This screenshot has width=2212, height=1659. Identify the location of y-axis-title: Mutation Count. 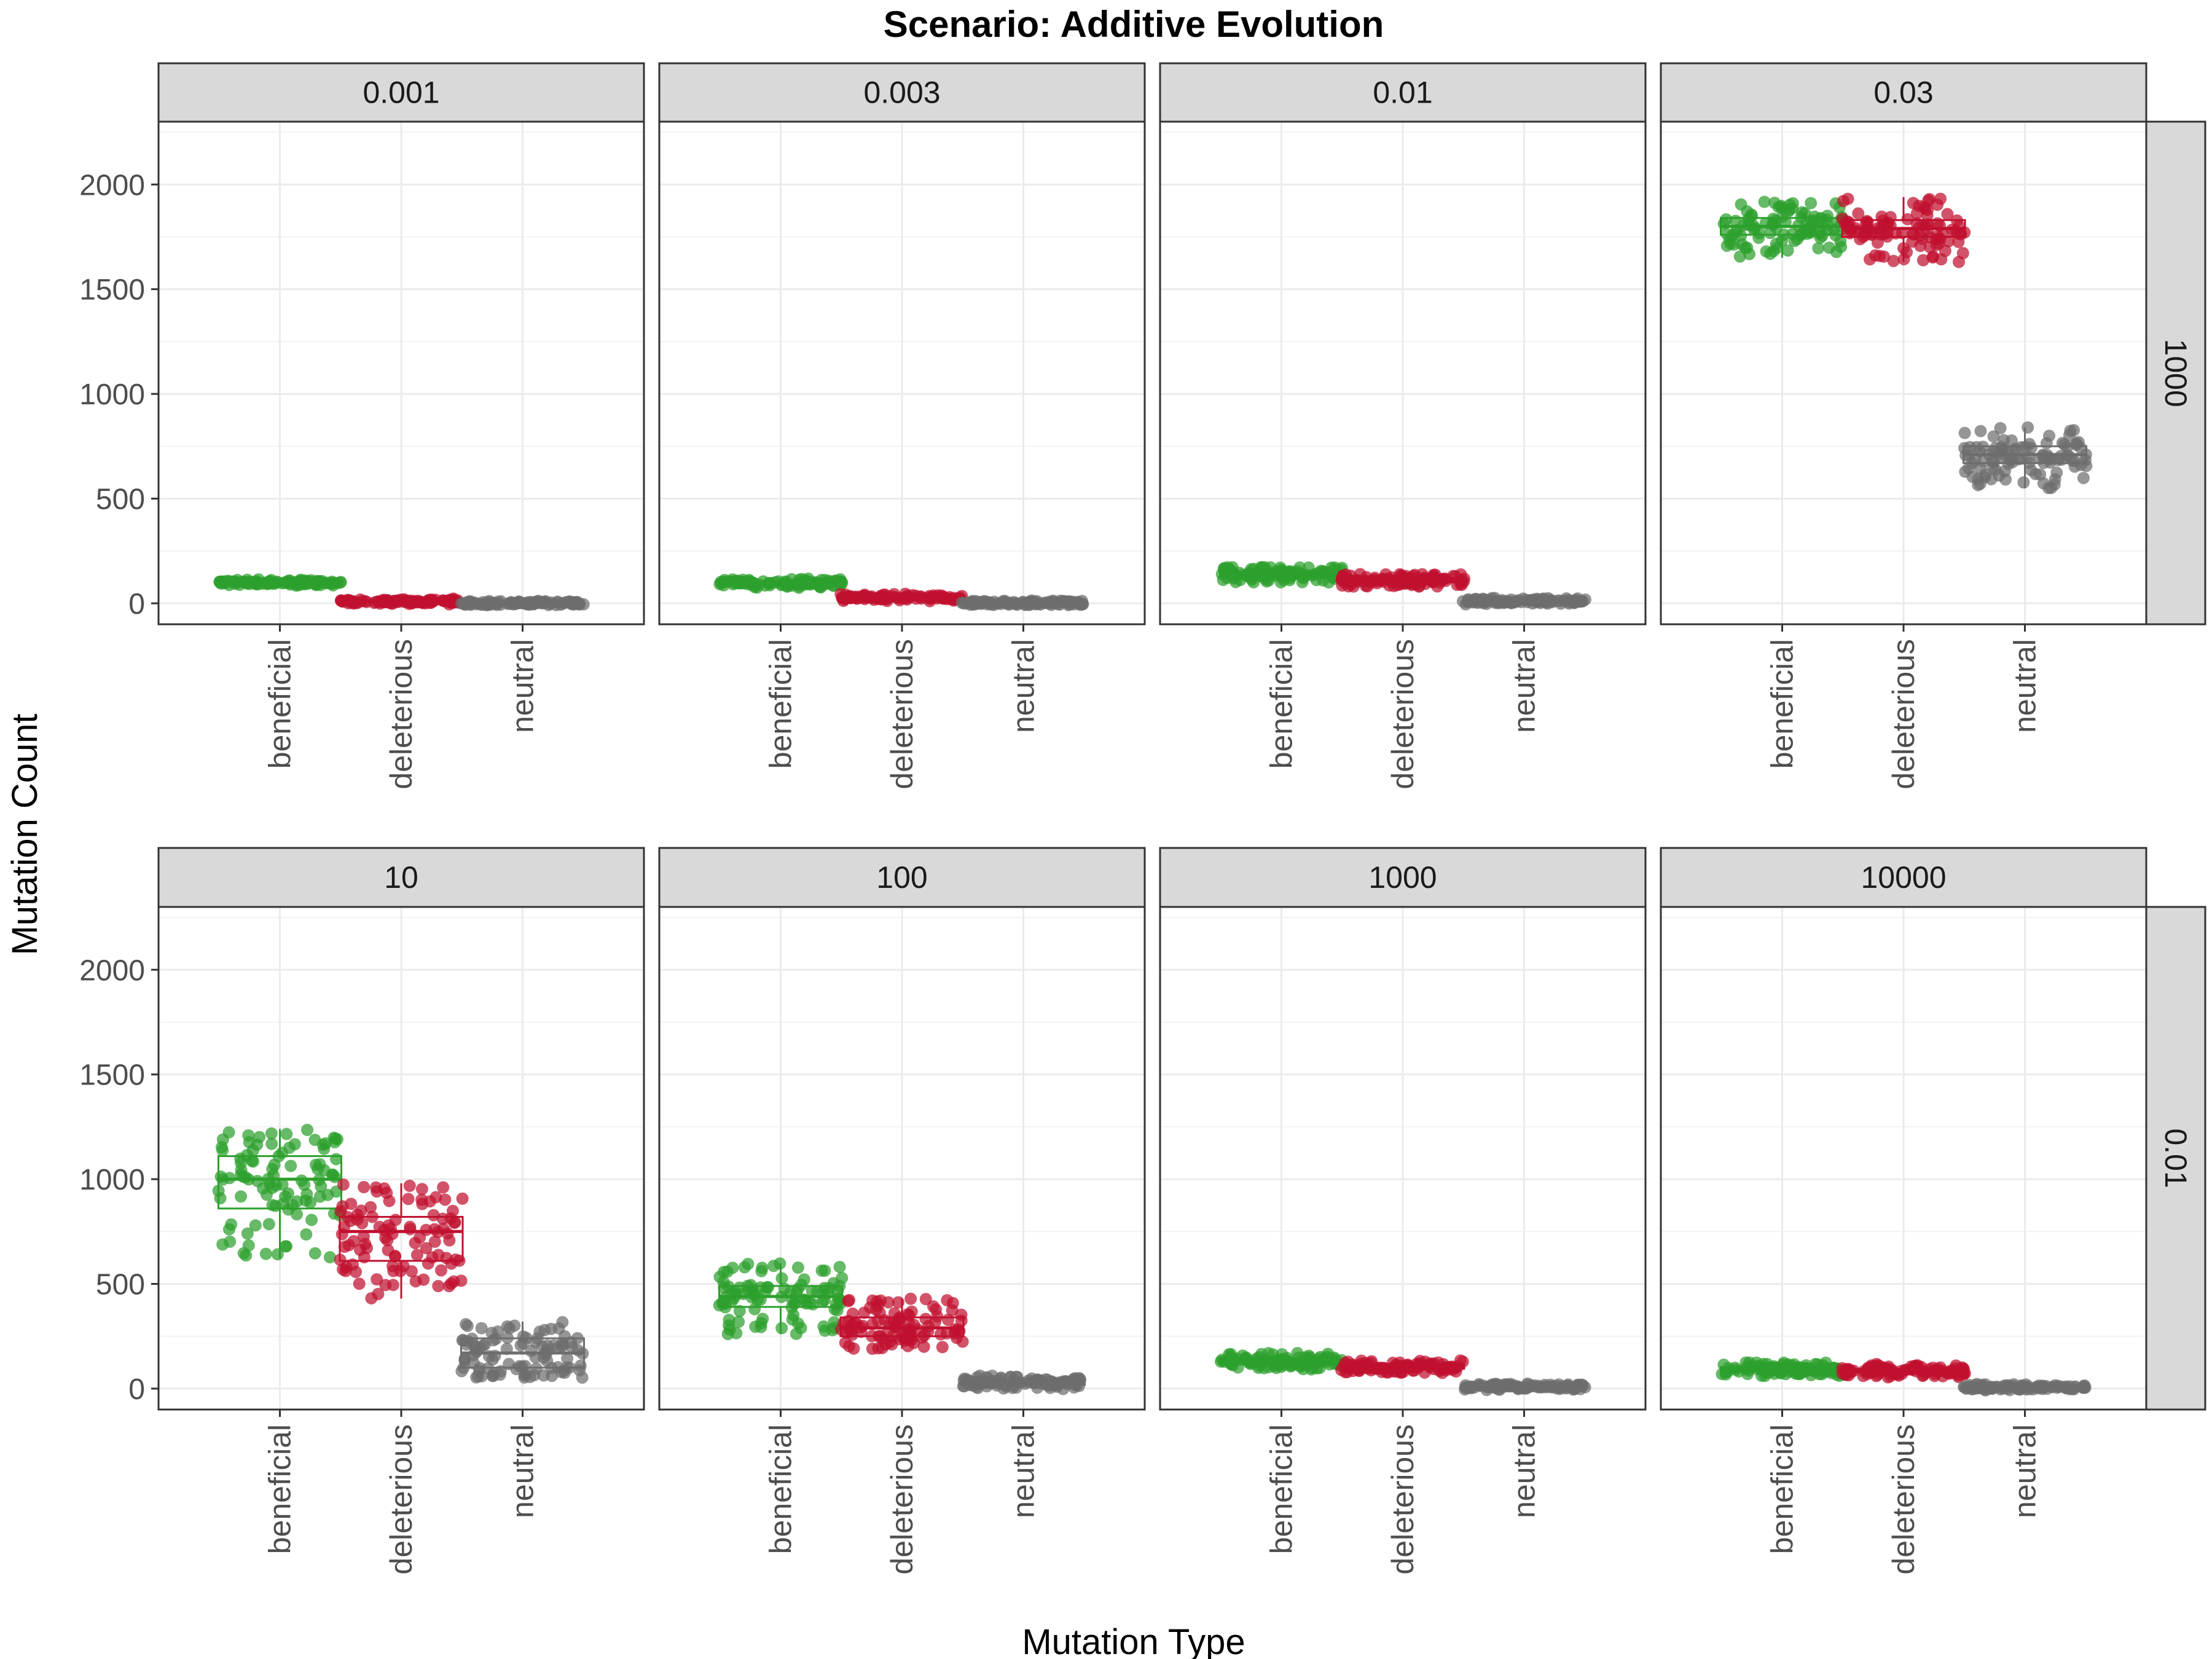
(25, 834).